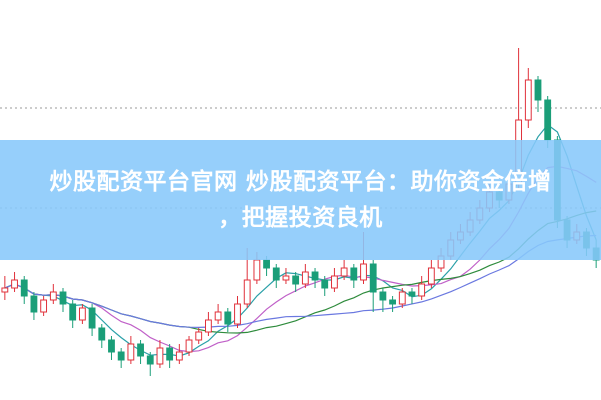  Describe the element at coordinates (300, 218) in the screenshot. I see `headline-line-2: ，把握投资良机` at that location.